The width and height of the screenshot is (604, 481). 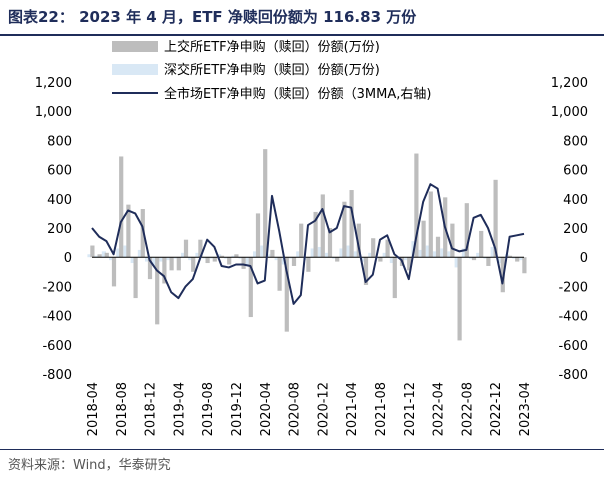 I want to click on y-right-tick-label: 0, so click(x=584, y=258).